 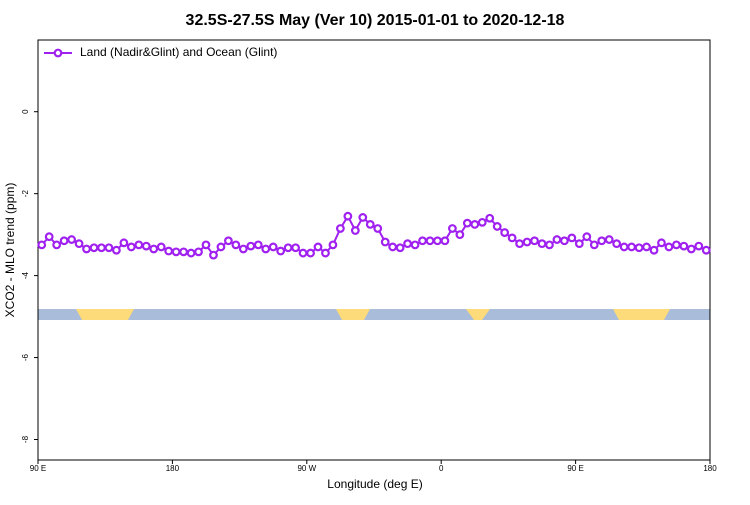 What do you see at coordinates (441, 468) in the screenshot?
I see `x-tick-label: 0` at bounding box center [441, 468].